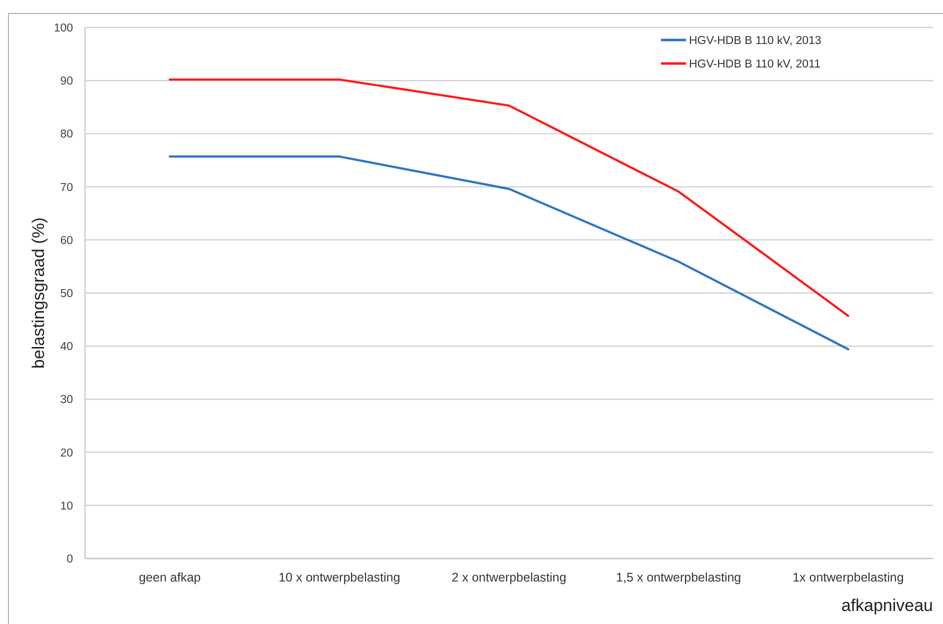 This screenshot has width=943, height=624. Describe the element at coordinates (66, 294) in the screenshot. I see `y-tick-label: 50` at that location.